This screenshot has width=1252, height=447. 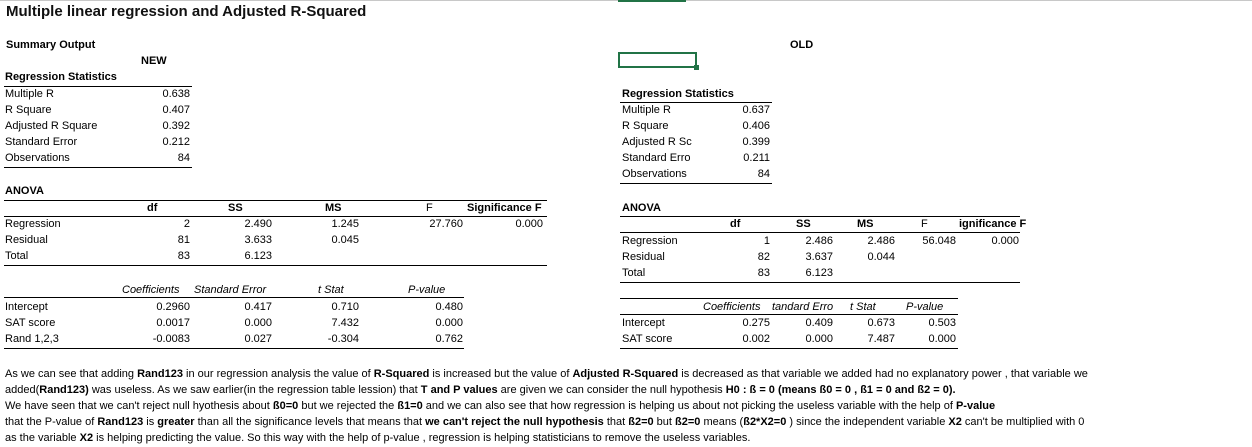 I want to click on old-reg-stats-bottom-rule, so click(x=696, y=183).